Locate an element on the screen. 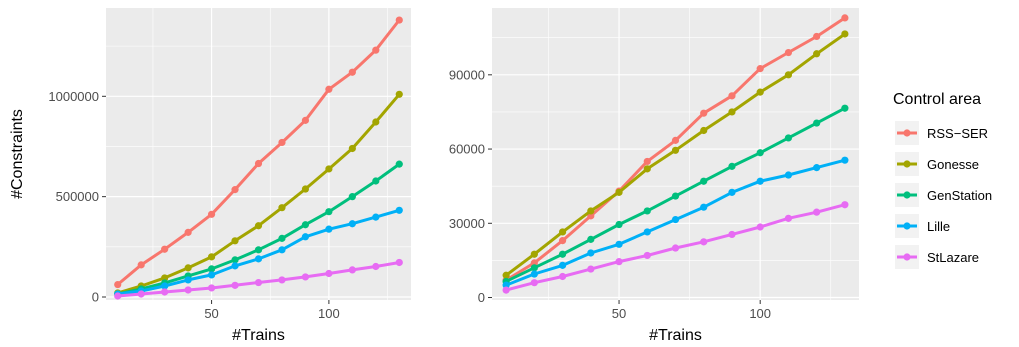 The height and width of the screenshot is (347, 1019). y-tick-label: 500000 is located at coordinates (77, 196).